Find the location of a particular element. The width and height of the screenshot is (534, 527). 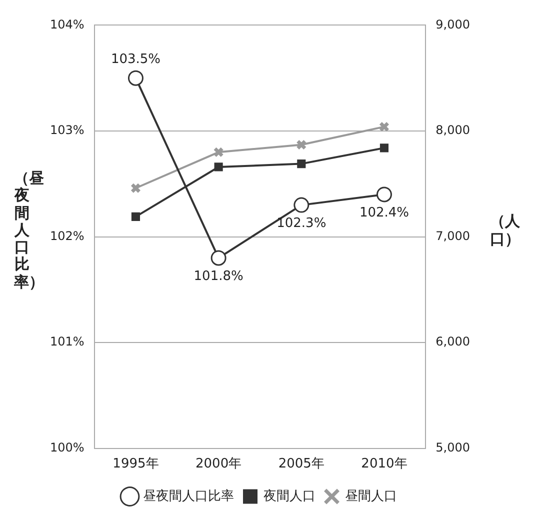

y2-axis-title: （人口） is located at coordinates (505, 230).